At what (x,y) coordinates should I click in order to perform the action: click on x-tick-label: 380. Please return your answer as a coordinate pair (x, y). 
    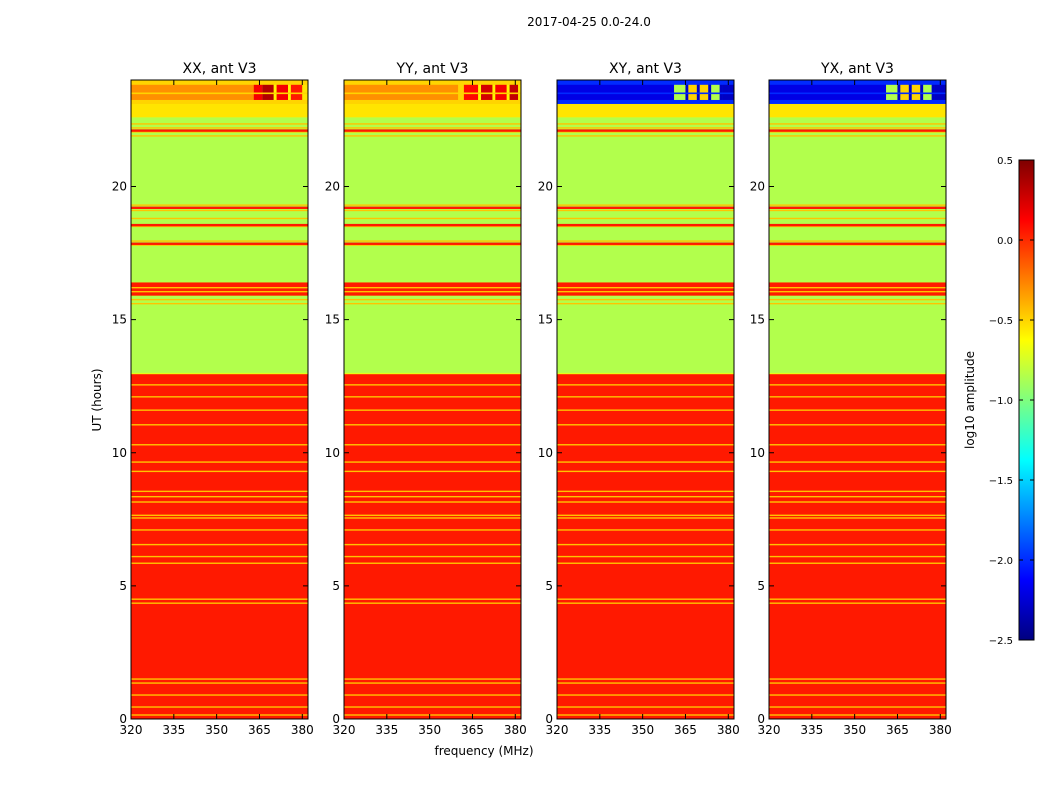
    Looking at the image, I should click on (940, 730).